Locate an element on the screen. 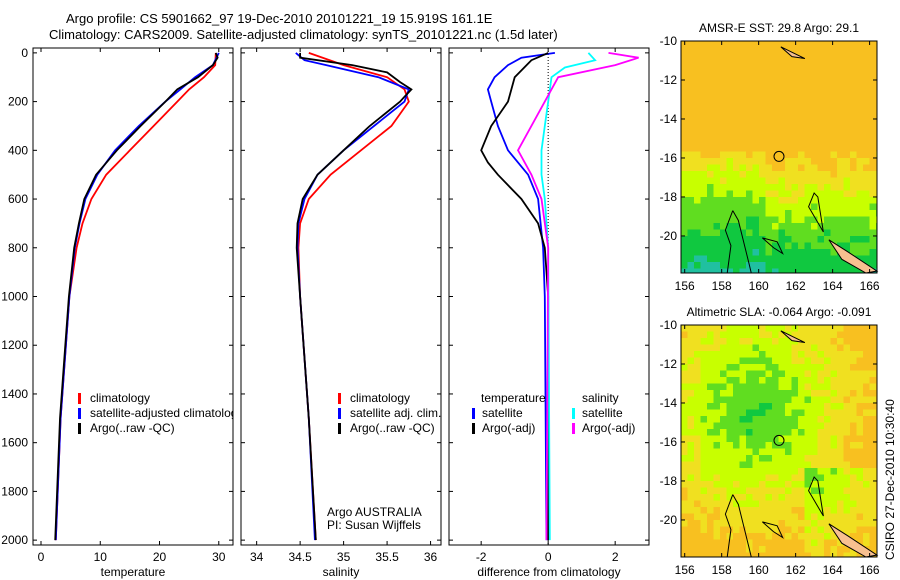  x-tick-label: 36 is located at coordinates (431, 557).